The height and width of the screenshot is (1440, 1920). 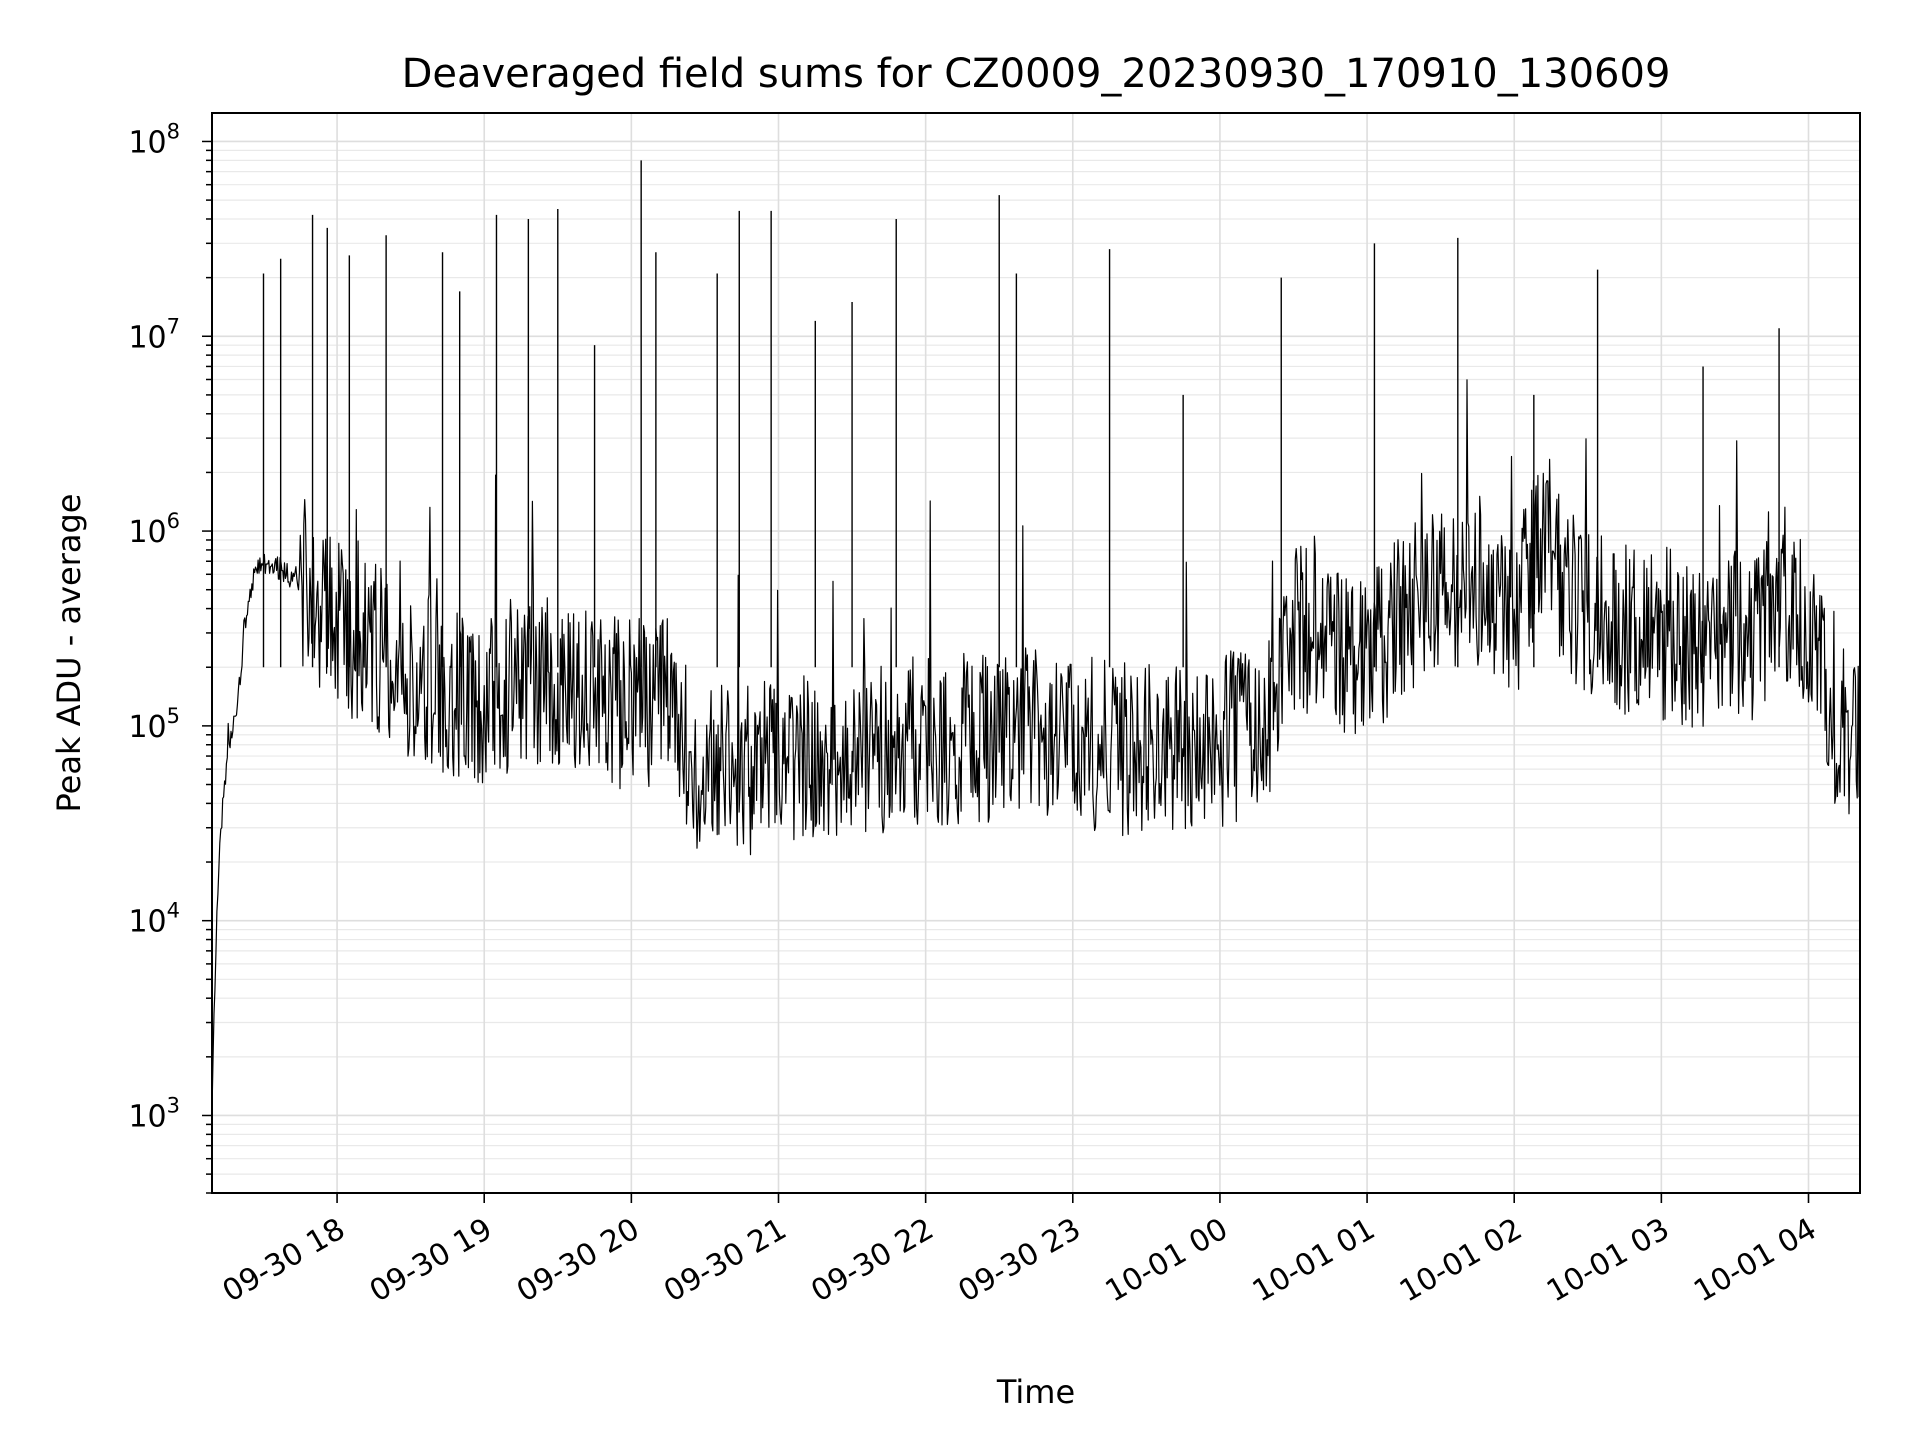 I want to click on y-tick-label: 10⁸, so click(x=154, y=139).